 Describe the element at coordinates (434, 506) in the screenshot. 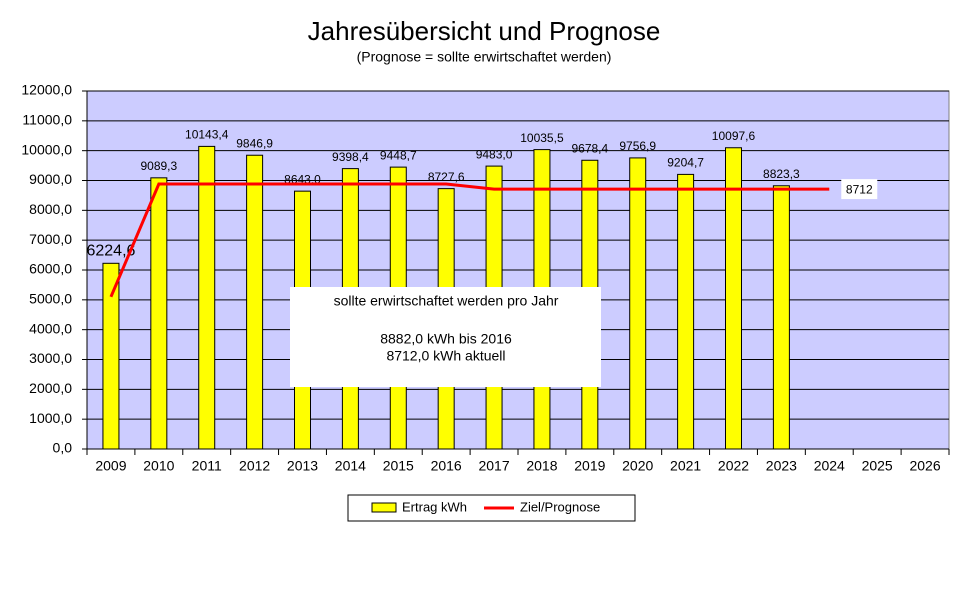

I see `legend-label: Ertrag kWh` at that location.